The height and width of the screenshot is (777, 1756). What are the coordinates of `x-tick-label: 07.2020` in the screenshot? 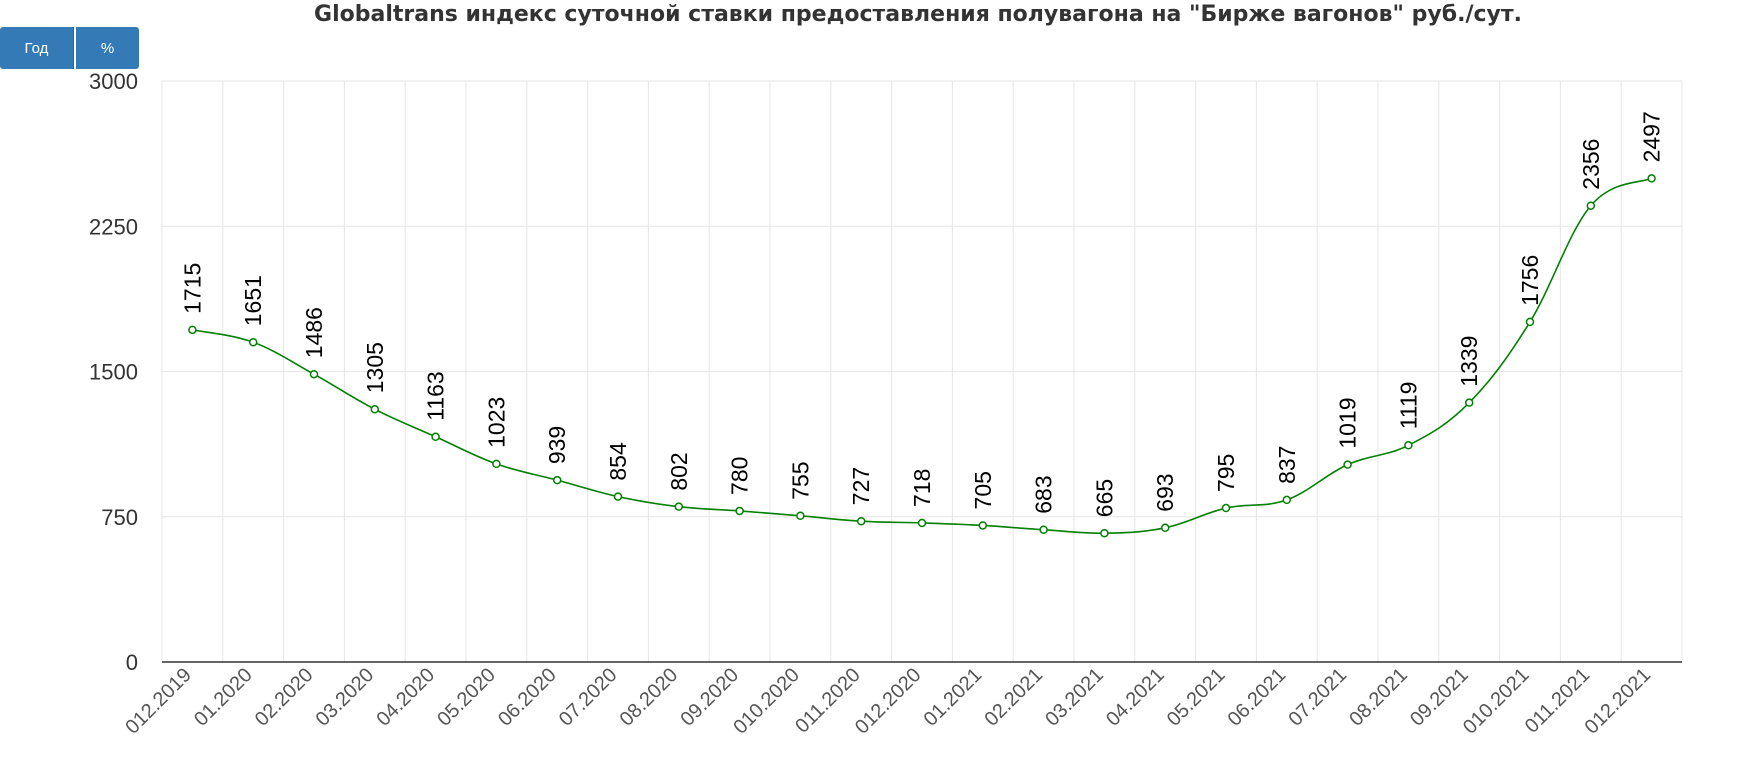 It's located at (588, 697).